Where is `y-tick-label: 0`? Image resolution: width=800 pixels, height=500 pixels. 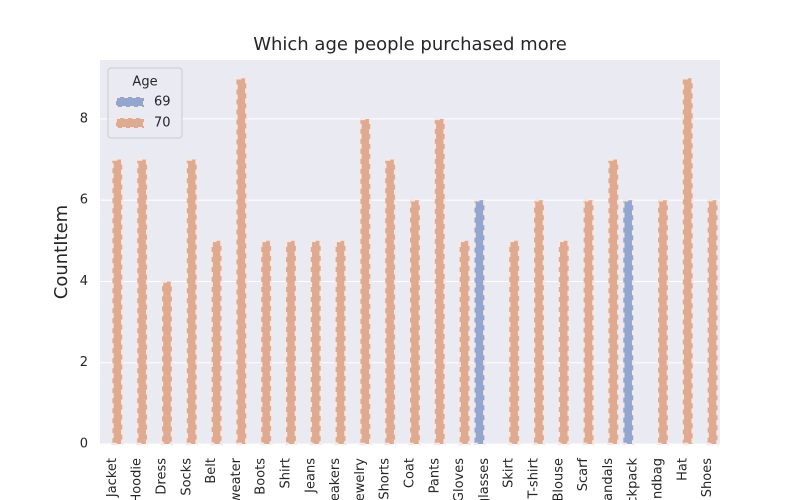
y-tick-label: 0 is located at coordinates (84, 444).